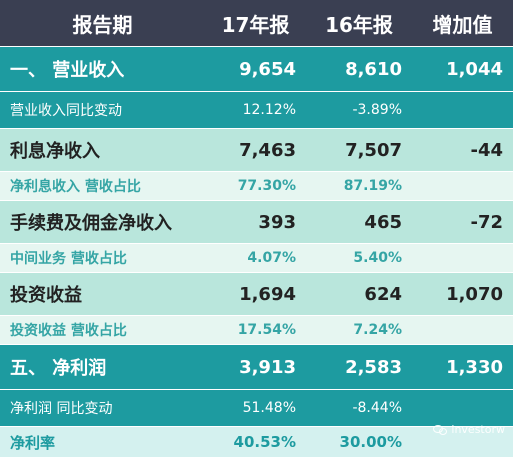 Image resolution: width=513 pixels, height=458 pixels. I want to click on value-2016: 624, so click(359, 294).